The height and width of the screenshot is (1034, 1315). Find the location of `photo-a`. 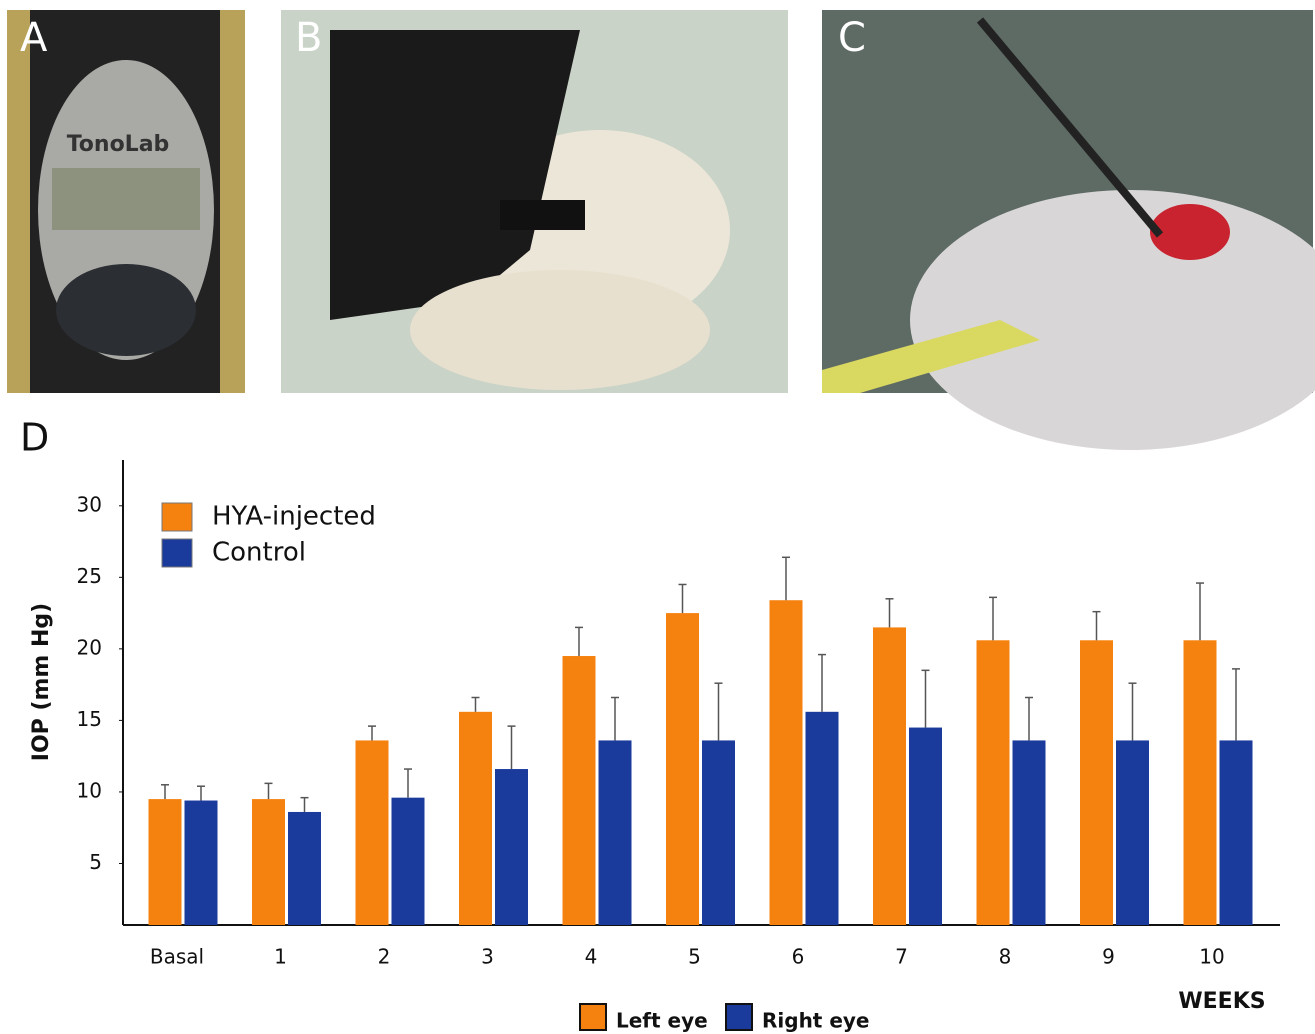

photo-a is located at coordinates (126, 201).